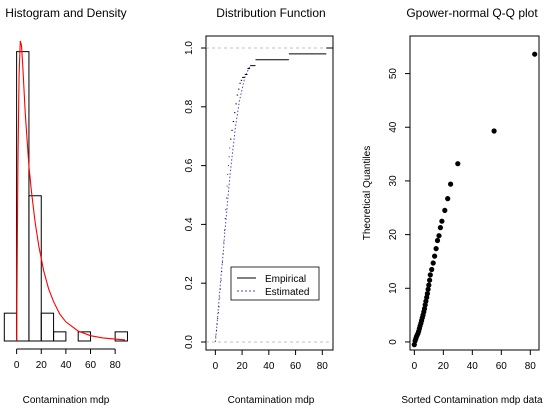  What do you see at coordinates (472, 400) in the screenshot?
I see `x-axis-label: Sorted Contamination mdp data` at bounding box center [472, 400].